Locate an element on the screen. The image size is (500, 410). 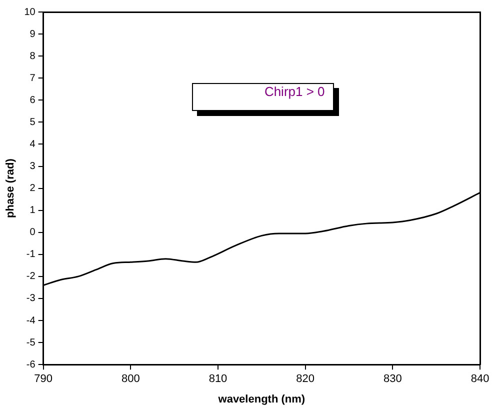
x-tick-label: 810 is located at coordinates (218, 379).